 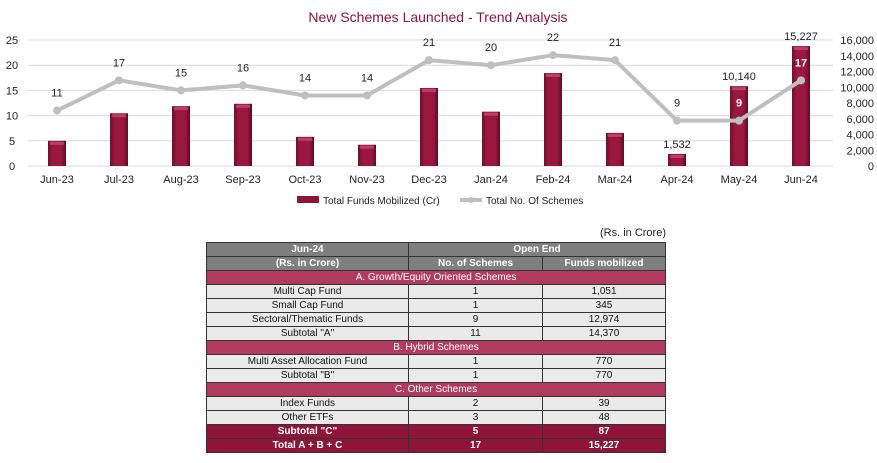 I want to click on header-open-end: Open End, so click(x=537, y=249).